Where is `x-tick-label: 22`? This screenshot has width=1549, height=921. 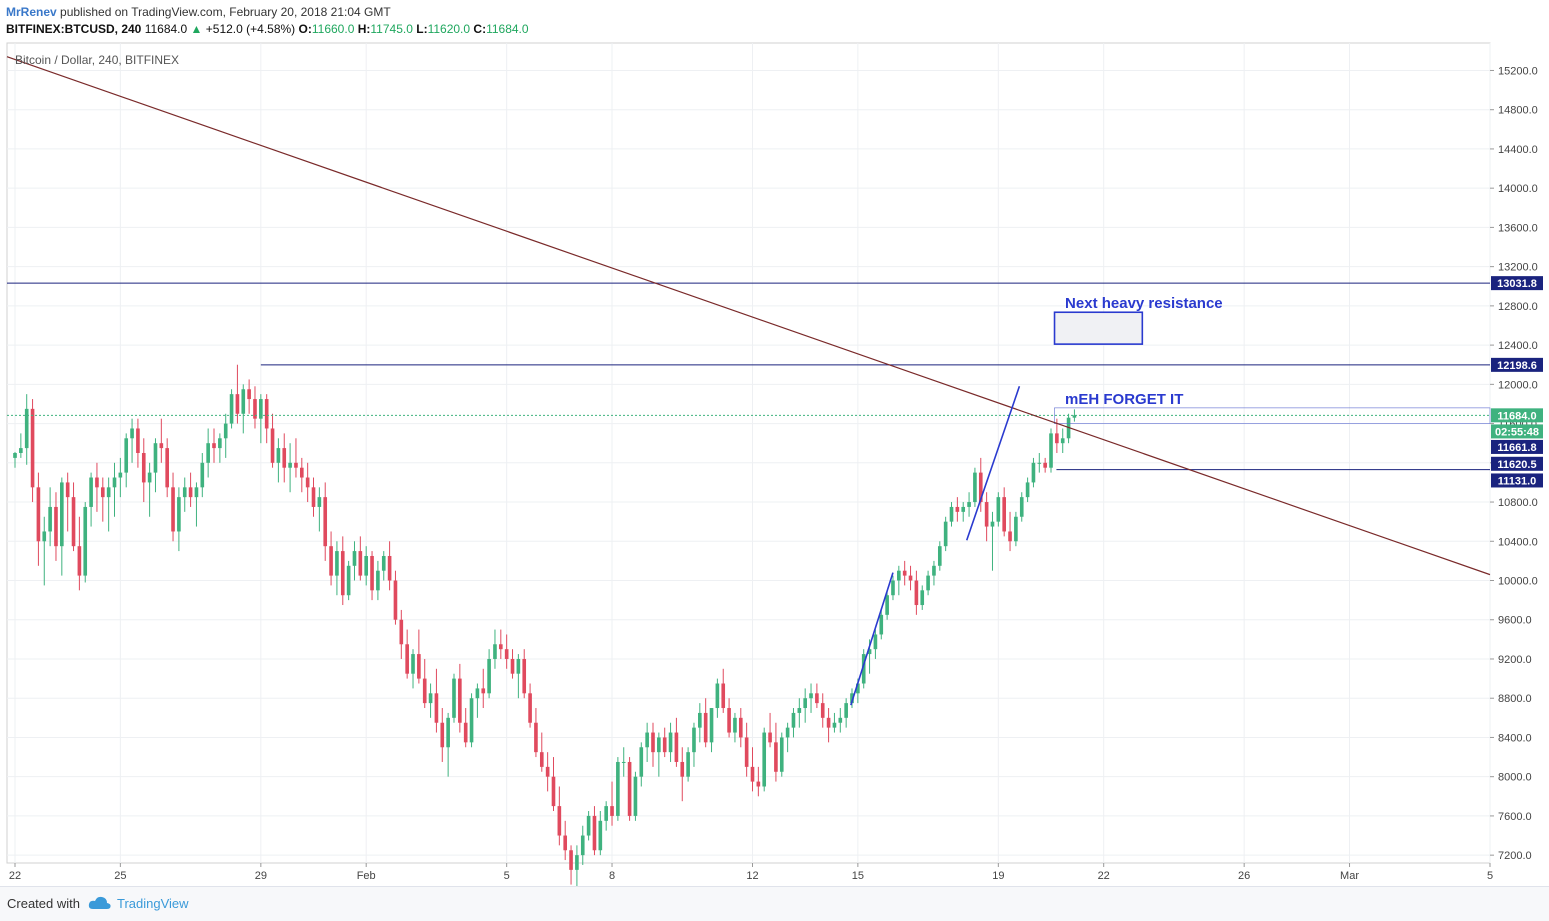 x-tick-label: 22 is located at coordinates (15, 876).